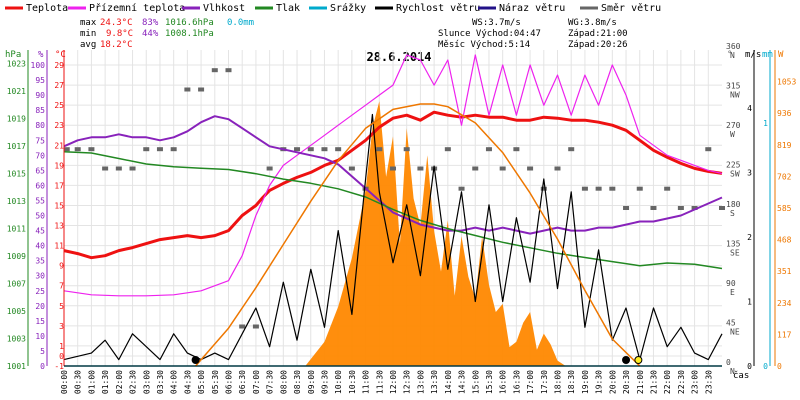 This screenshot has height=400, width=800. Describe the element at coordinates (489, 34) in the screenshot. I see `sunrise-info: Slunce Východ:04:47` at that location.